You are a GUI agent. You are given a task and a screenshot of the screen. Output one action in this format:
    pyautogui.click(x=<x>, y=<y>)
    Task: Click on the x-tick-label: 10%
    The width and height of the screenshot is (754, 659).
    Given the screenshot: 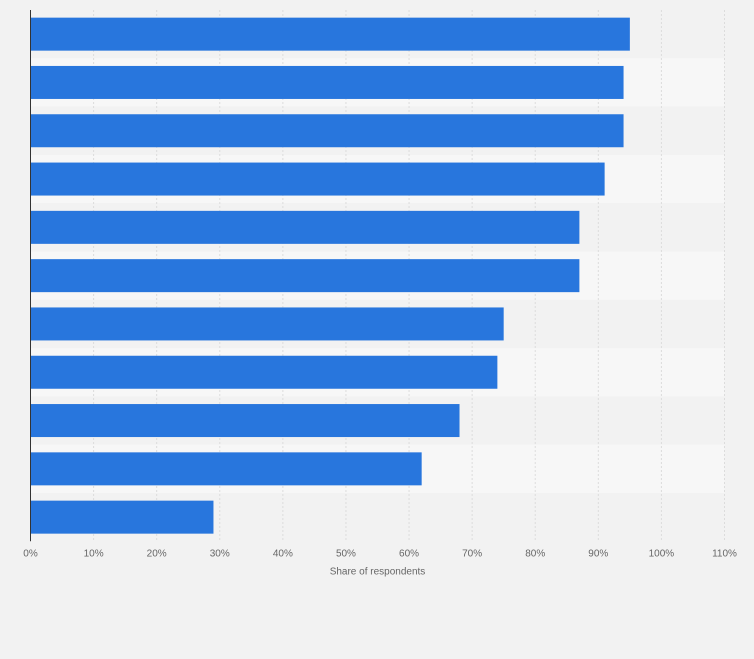 What is the action you would take?
    pyautogui.click(x=94, y=553)
    